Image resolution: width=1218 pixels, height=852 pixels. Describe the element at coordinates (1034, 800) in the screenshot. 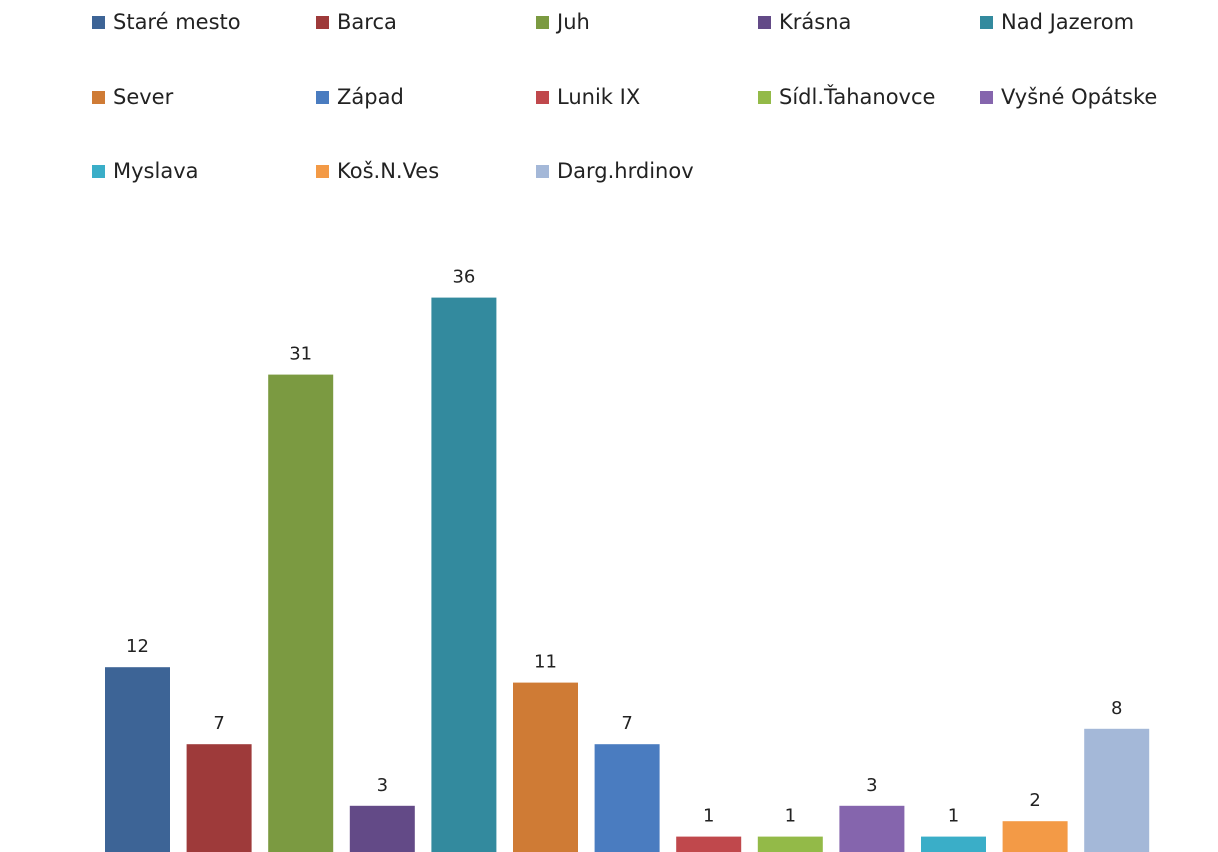

I see `data-label: 2` at that location.